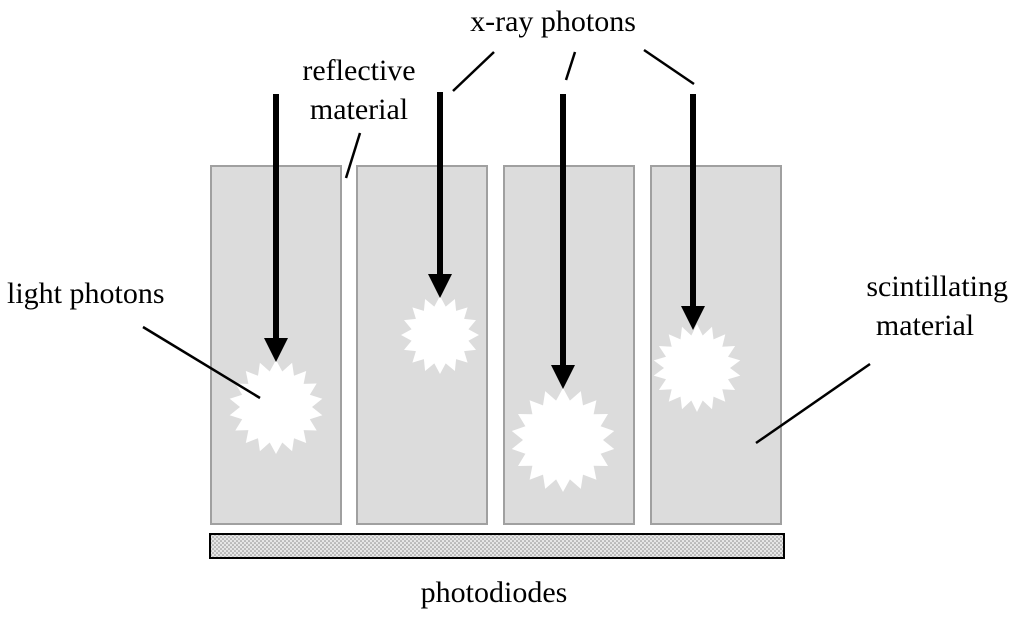  What do you see at coordinates (494, 592) in the screenshot?
I see `photodiodes-label: photodiodes` at bounding box center [494, 592].